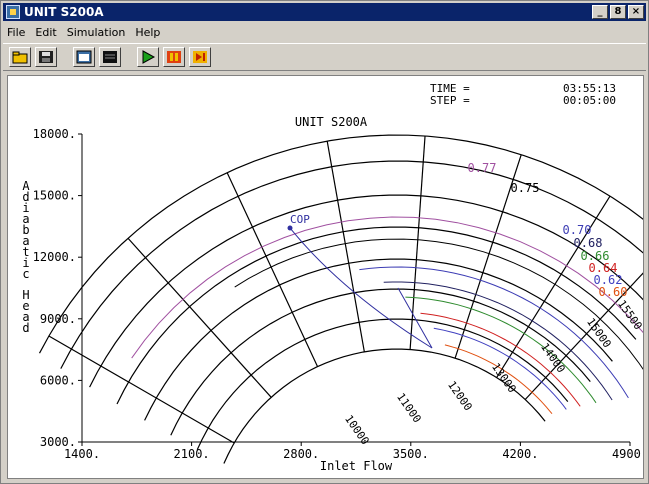 Image resolution: width=649 pixels, height=484 pixels. I want to click on y-tick-label: 15000., so click(54, 196).